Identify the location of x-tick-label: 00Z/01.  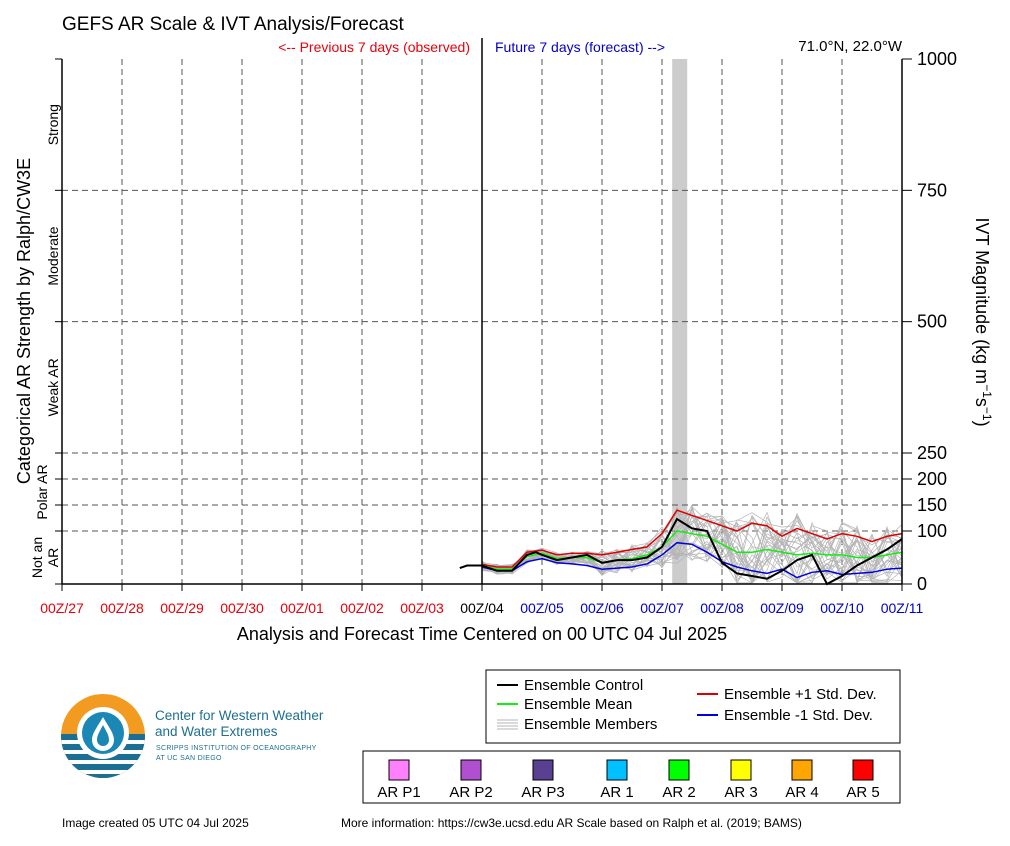
(302, 608).